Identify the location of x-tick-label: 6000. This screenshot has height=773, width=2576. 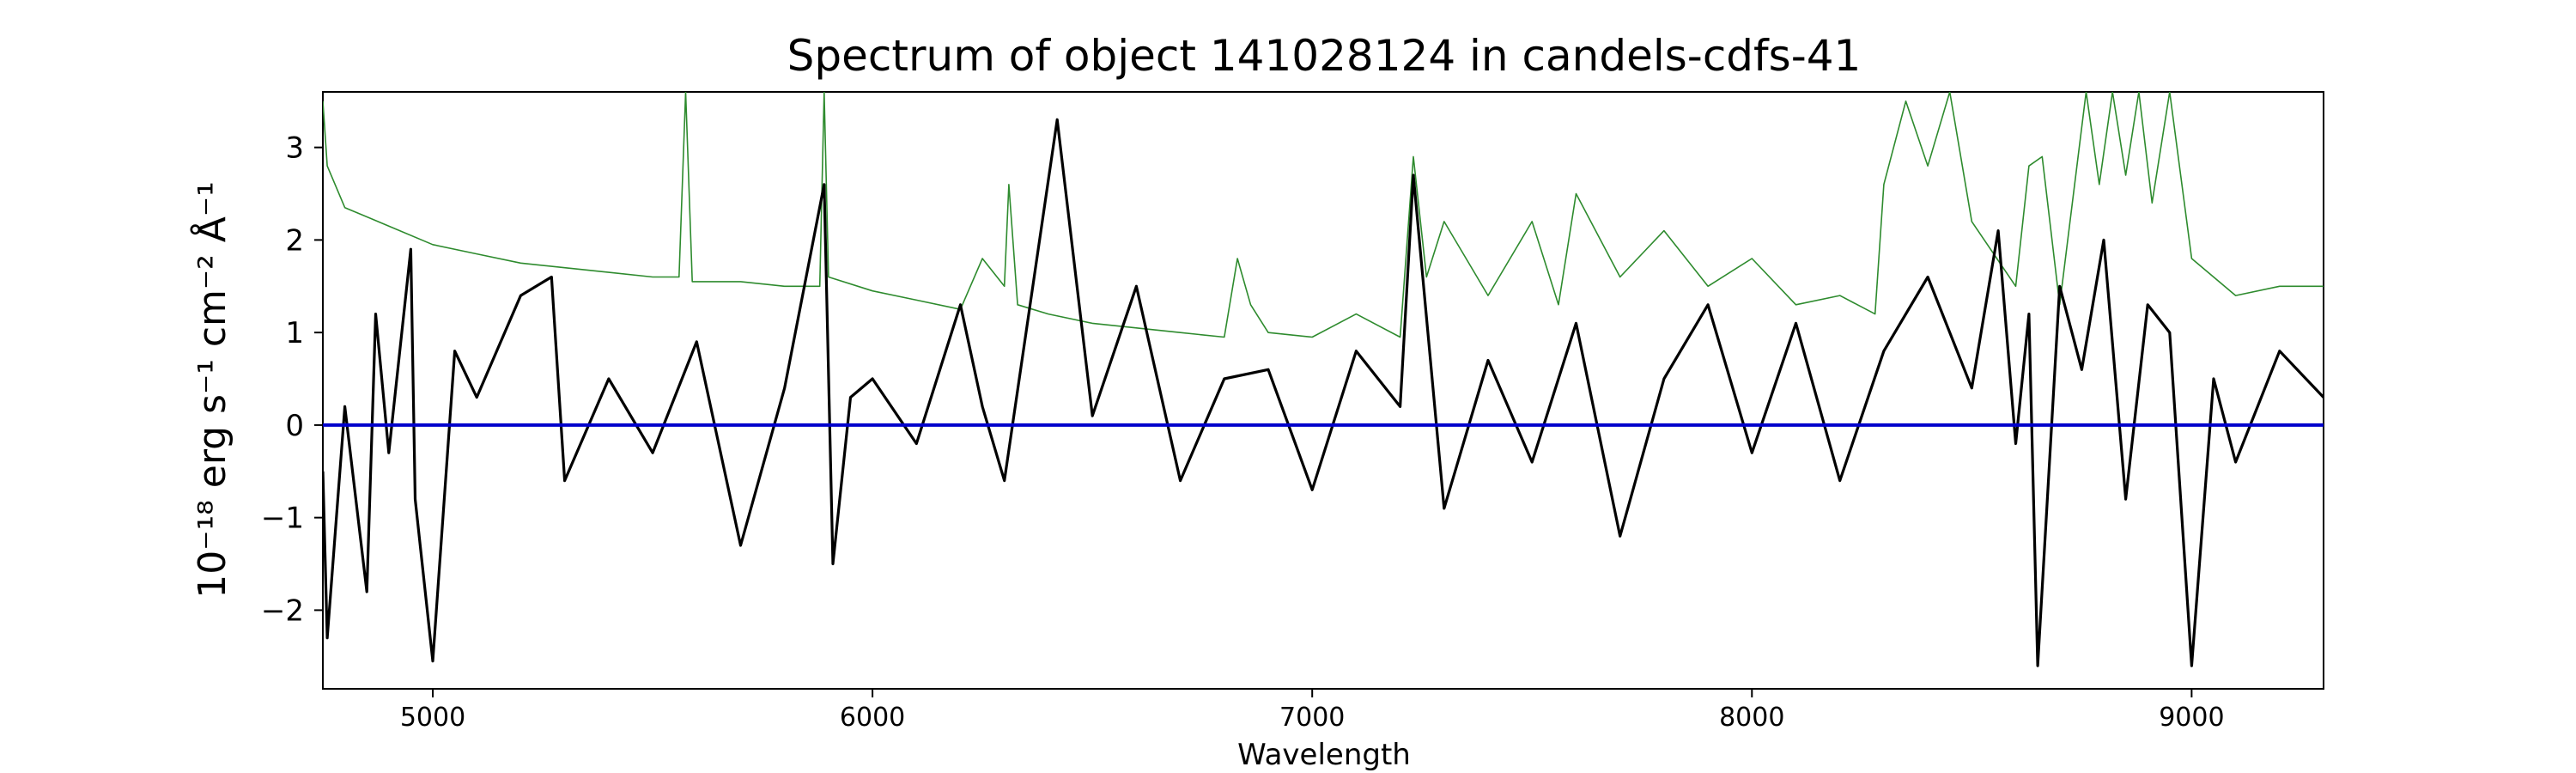
(872, 718).